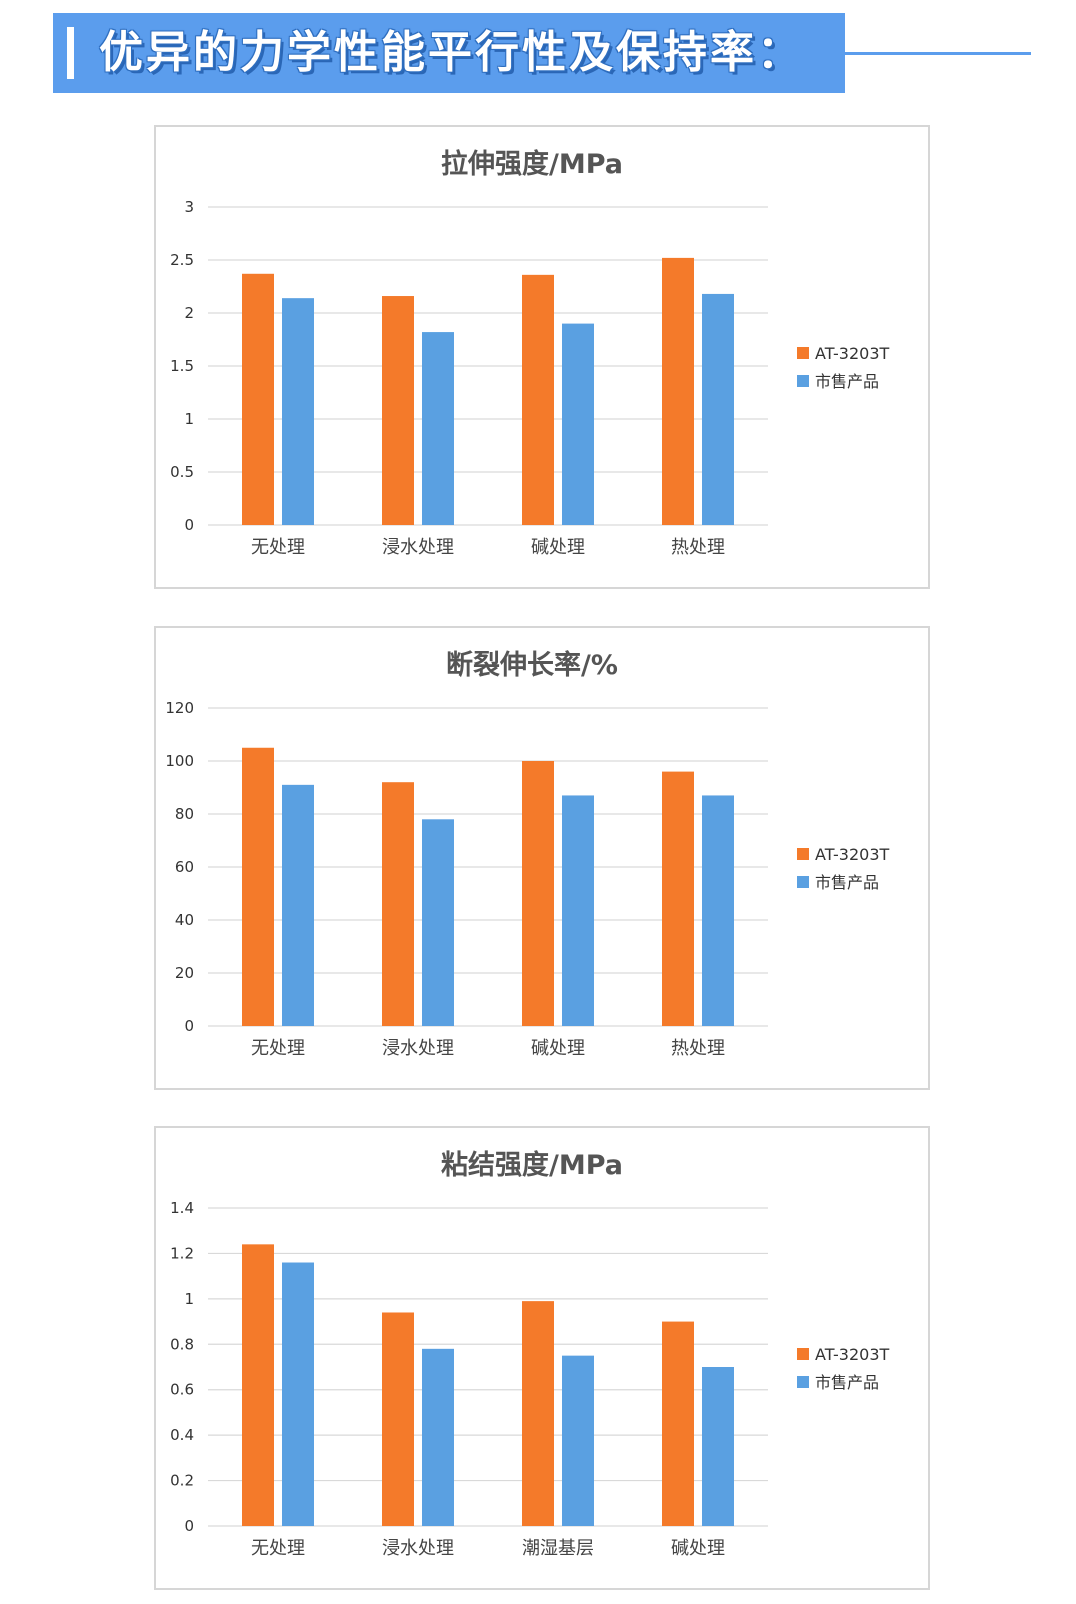  What do you see at coordinates (182, 1344) in the screenshot?
I see `y-tick-label: 0.8` at bounding box center [182, 1344].